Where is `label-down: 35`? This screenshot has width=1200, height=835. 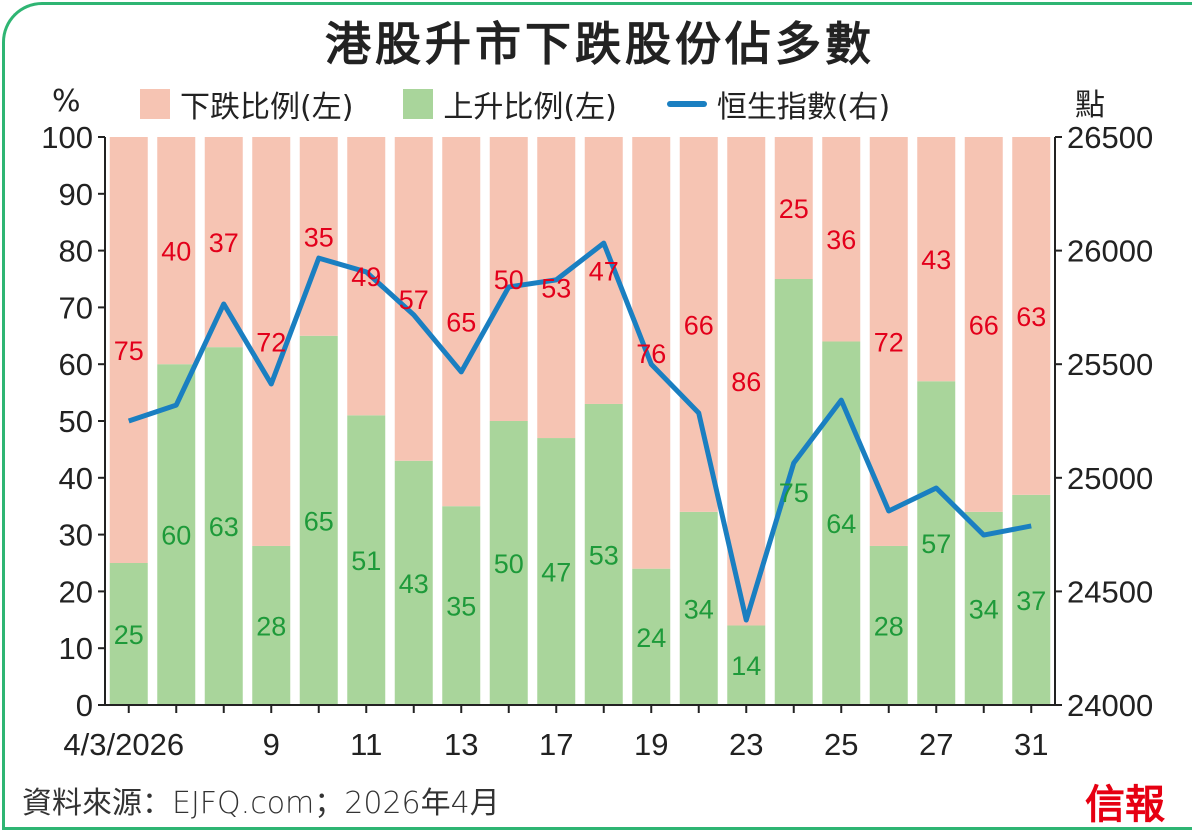
label-down: 35 is located at coordinates (319, 237).